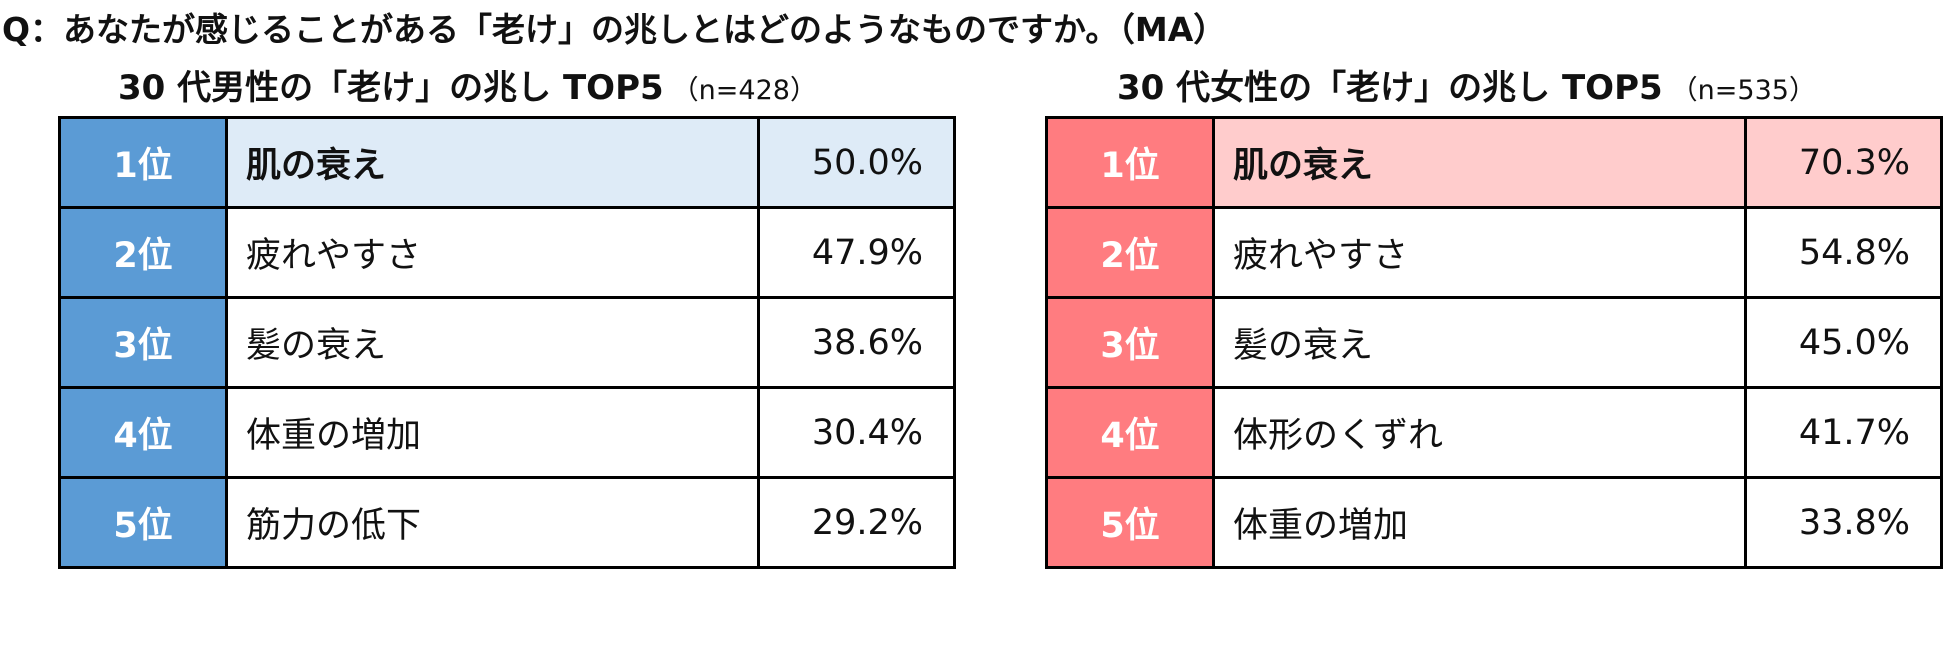  I want to click on item-cell: 体形のくずれ, so click(1479, 432).